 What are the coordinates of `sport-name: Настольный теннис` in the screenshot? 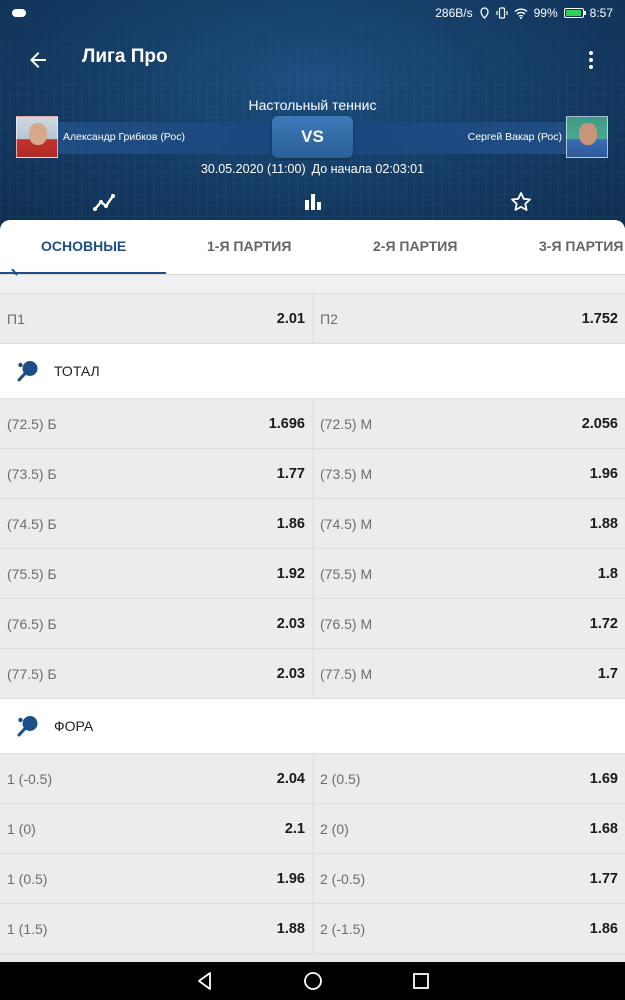 It's located at (312, 105).